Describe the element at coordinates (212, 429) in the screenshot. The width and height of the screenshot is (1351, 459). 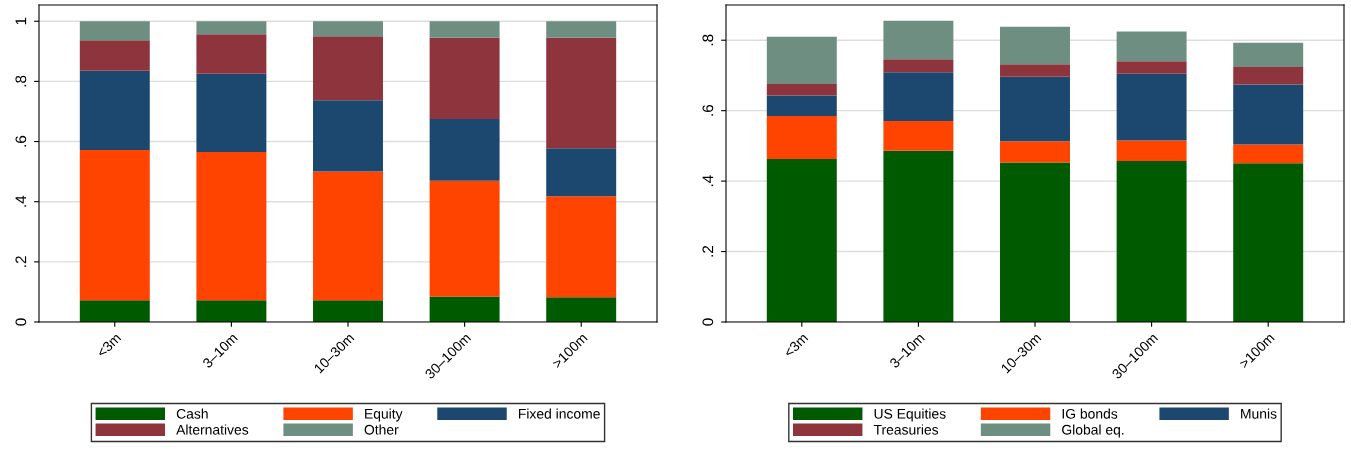
I see `legend-label: Alternatives` at that location.